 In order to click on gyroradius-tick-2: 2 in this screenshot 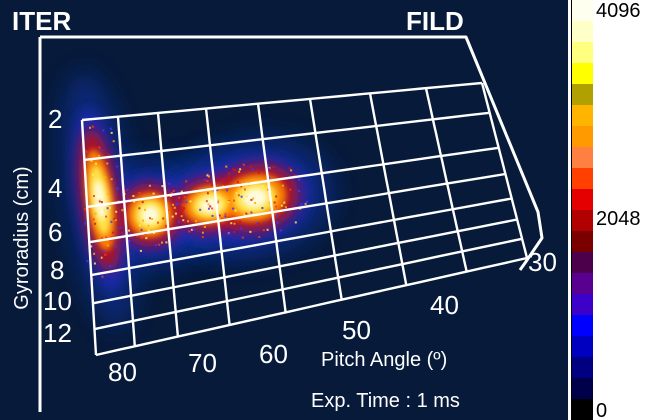, I will do `click(55, 119)`.